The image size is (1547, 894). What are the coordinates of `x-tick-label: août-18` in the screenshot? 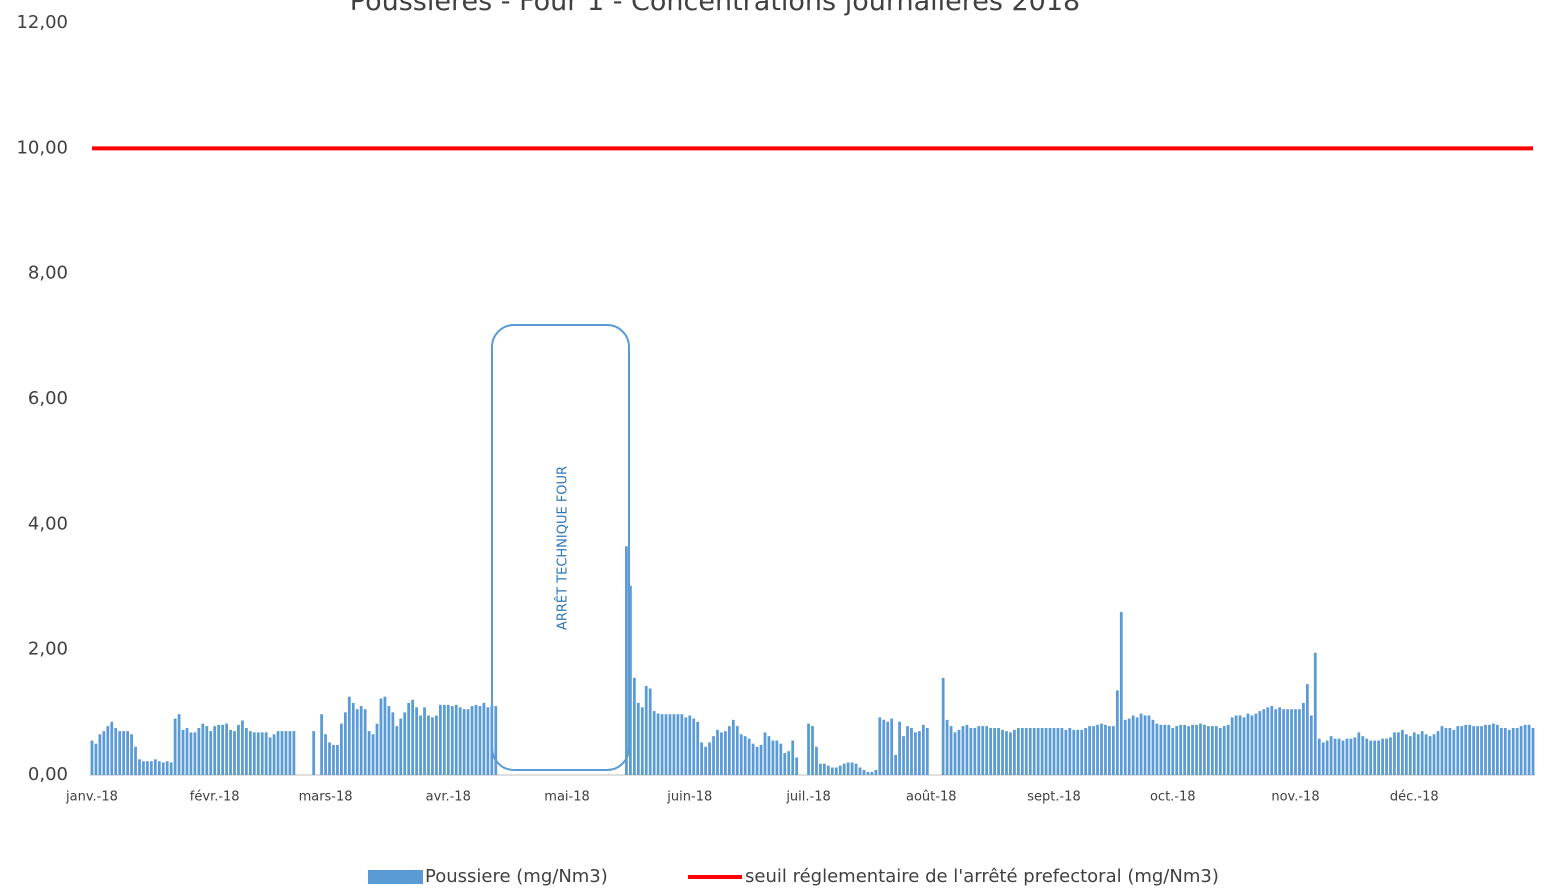 It's located at (931, 797).